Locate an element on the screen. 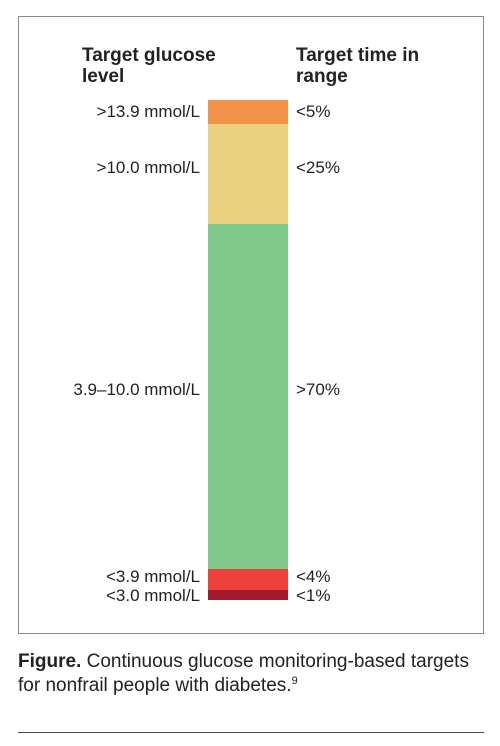 The image size is (500, 746). header-target-glucose-level: Target glucose level is located at coordinates (149, 66).